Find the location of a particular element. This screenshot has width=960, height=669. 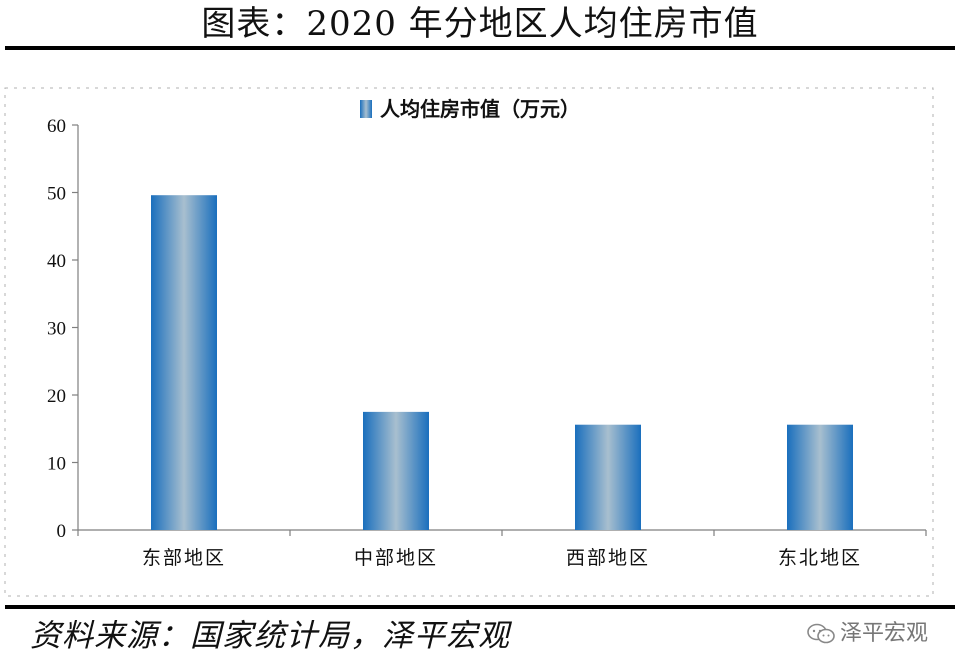

y-tick-label: 40 is located at coordinates (56, 261).